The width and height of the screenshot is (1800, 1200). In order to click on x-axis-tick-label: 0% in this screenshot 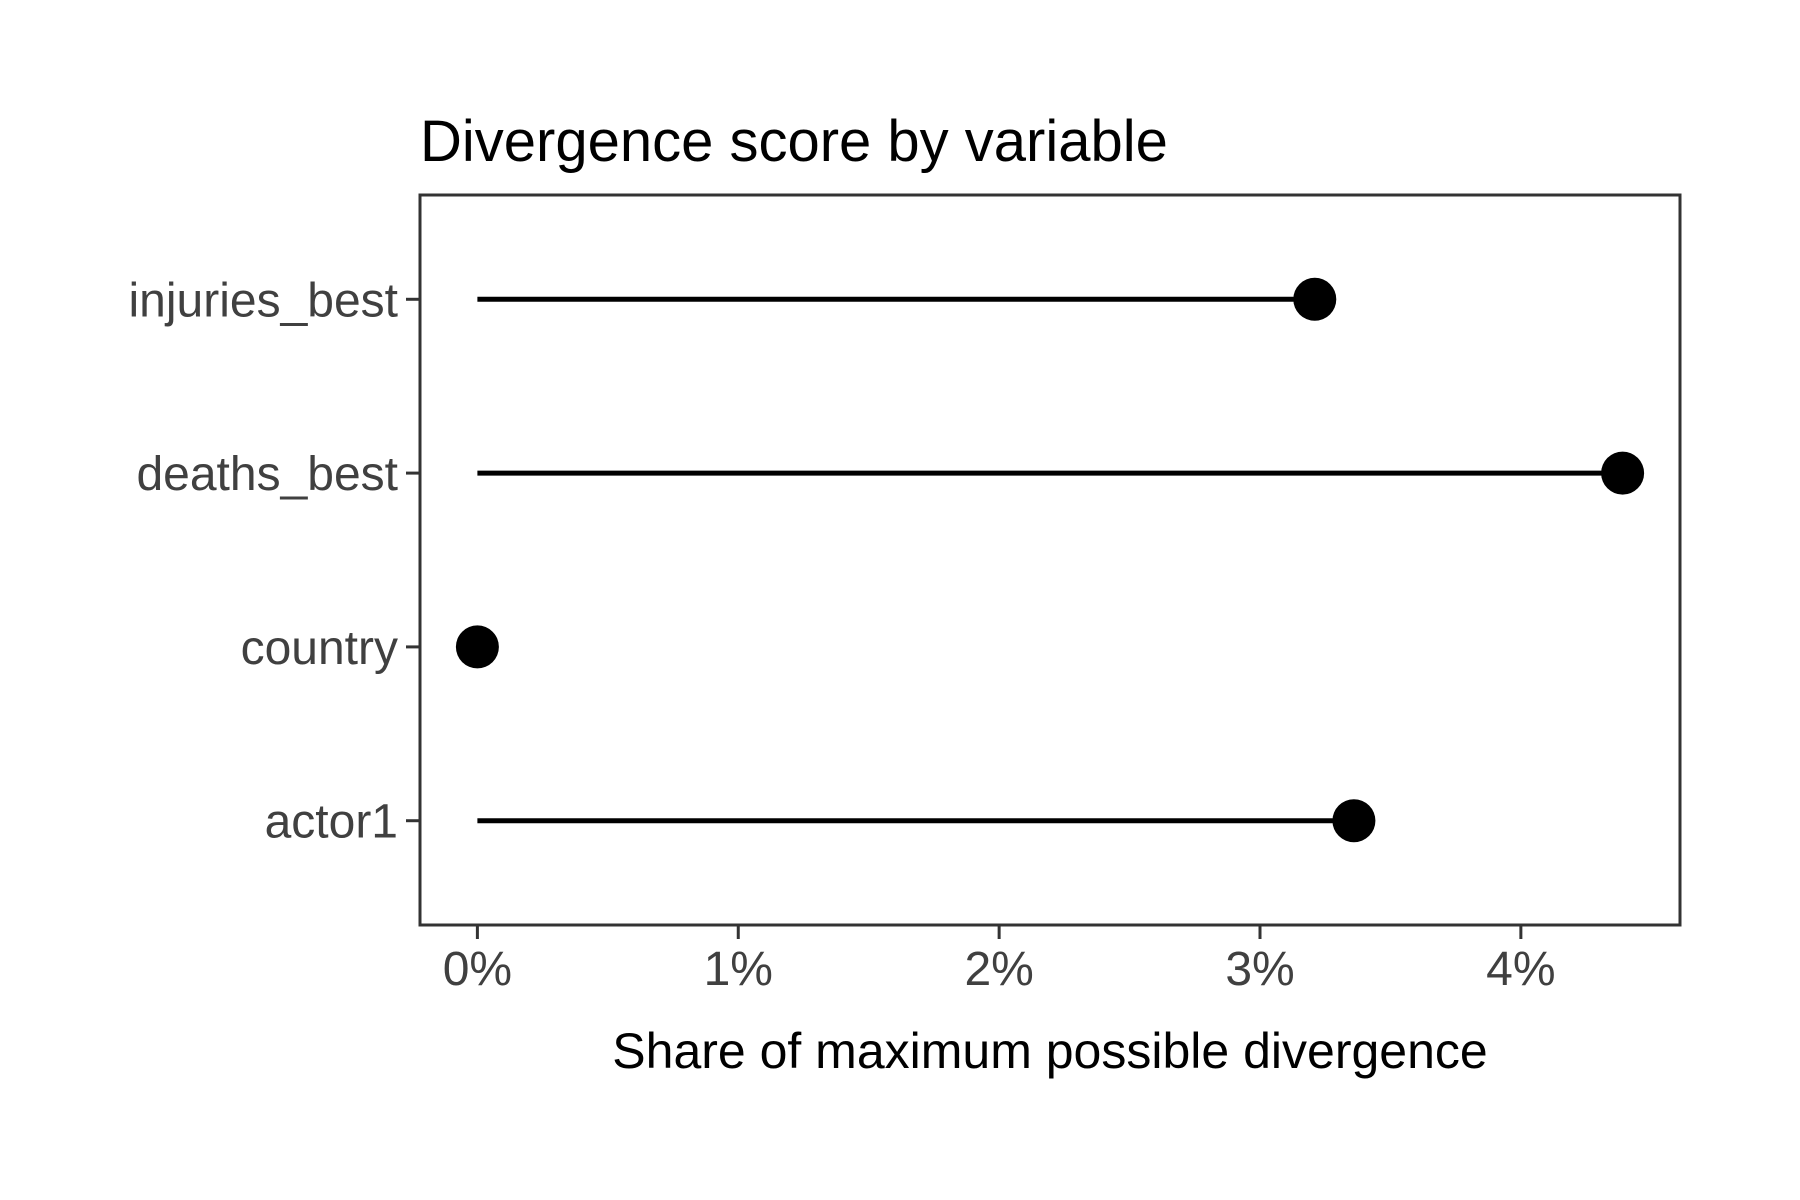, I will do `click(477, 969)`.